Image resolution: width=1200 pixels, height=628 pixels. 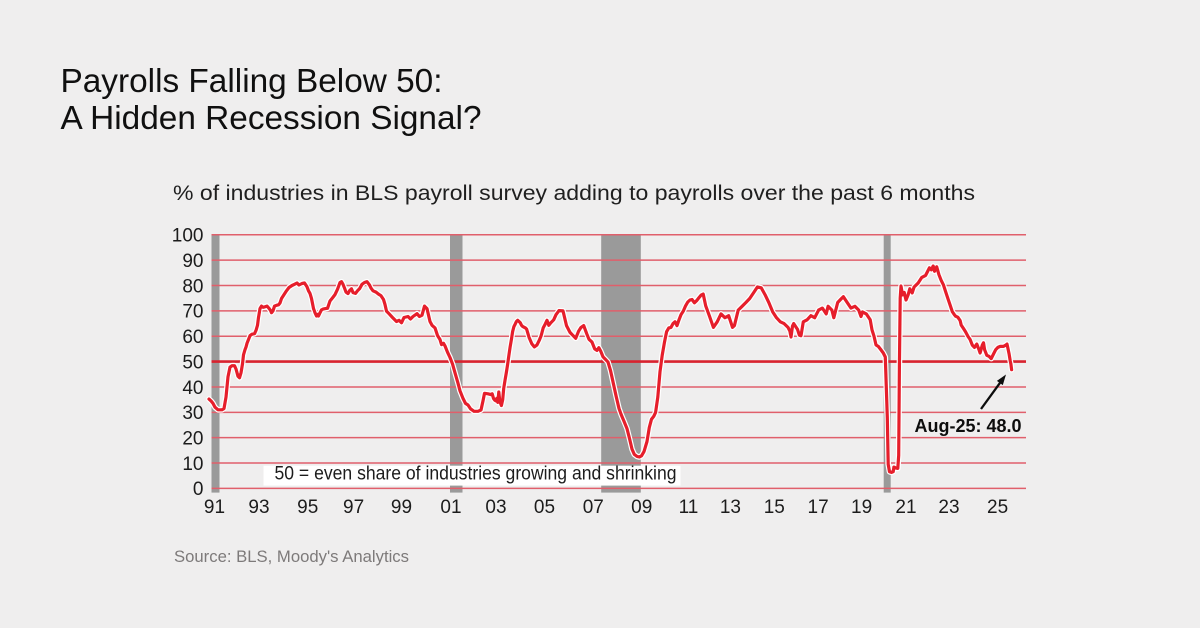 What do you see at coordinates (997, 507) in the screenshot?
I see `svg-text: 25` at bounding box center [997, 507].